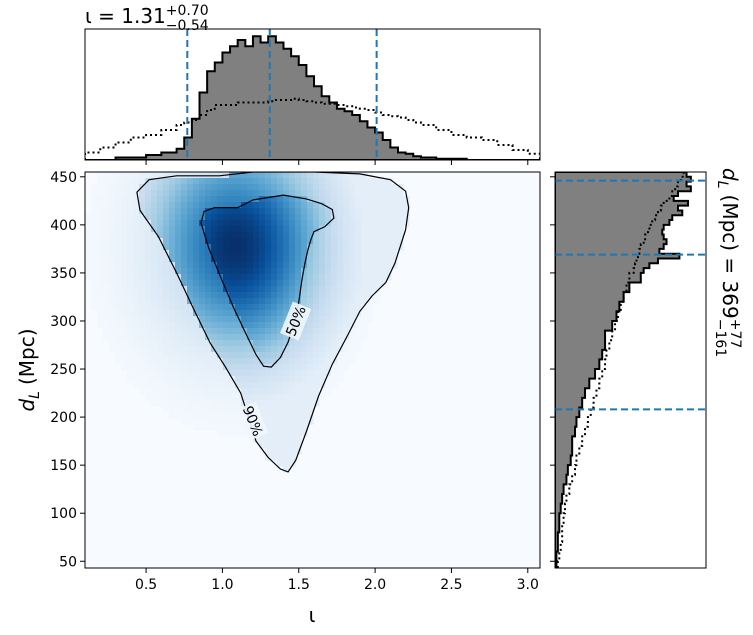 Image resolution: width=753 pixels, height=635 pixels. I want to click on top-prior-histogram, so click(312, 128).